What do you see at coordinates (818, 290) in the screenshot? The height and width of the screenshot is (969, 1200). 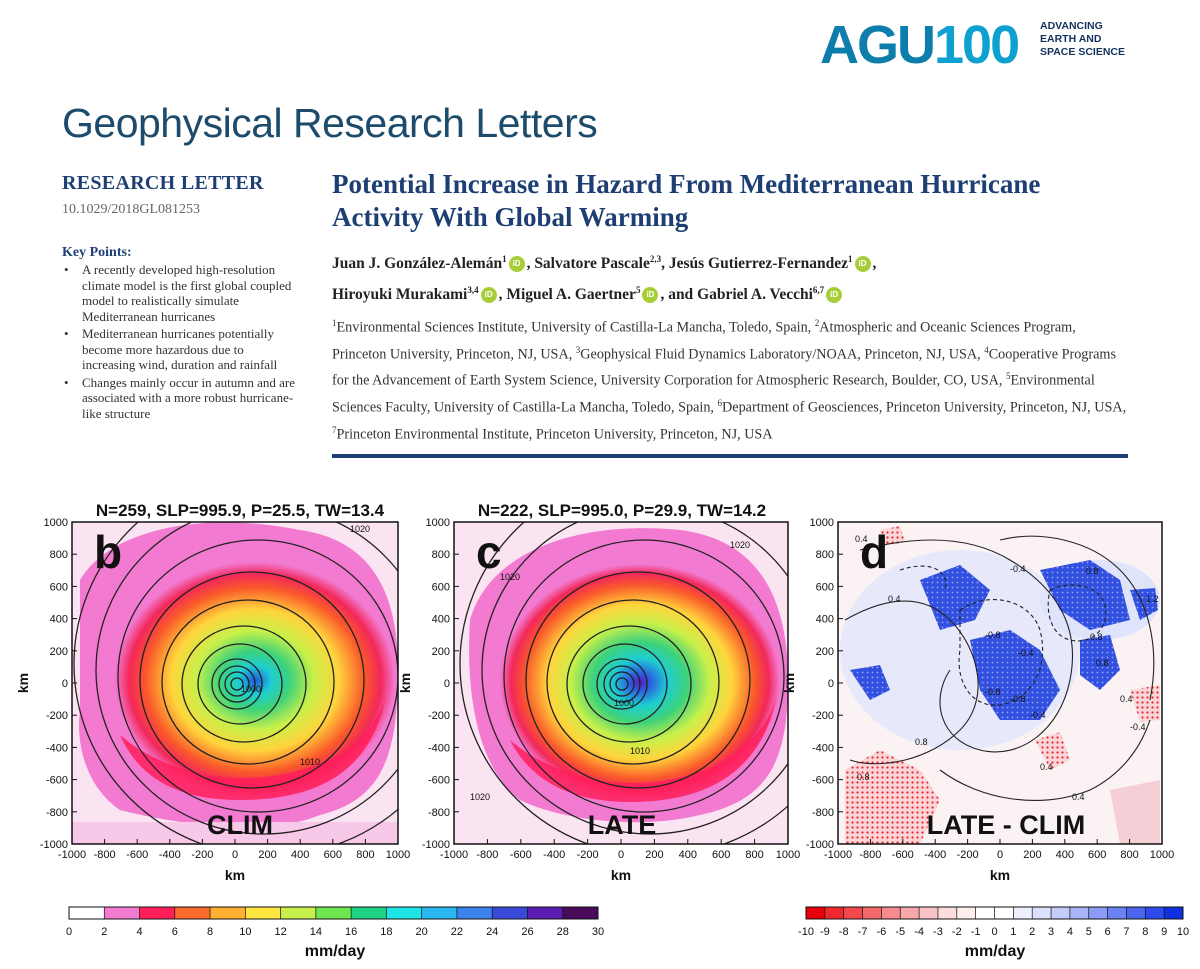 I see `author-affiliation-index: 6,7` at bounding box center [818, 290].